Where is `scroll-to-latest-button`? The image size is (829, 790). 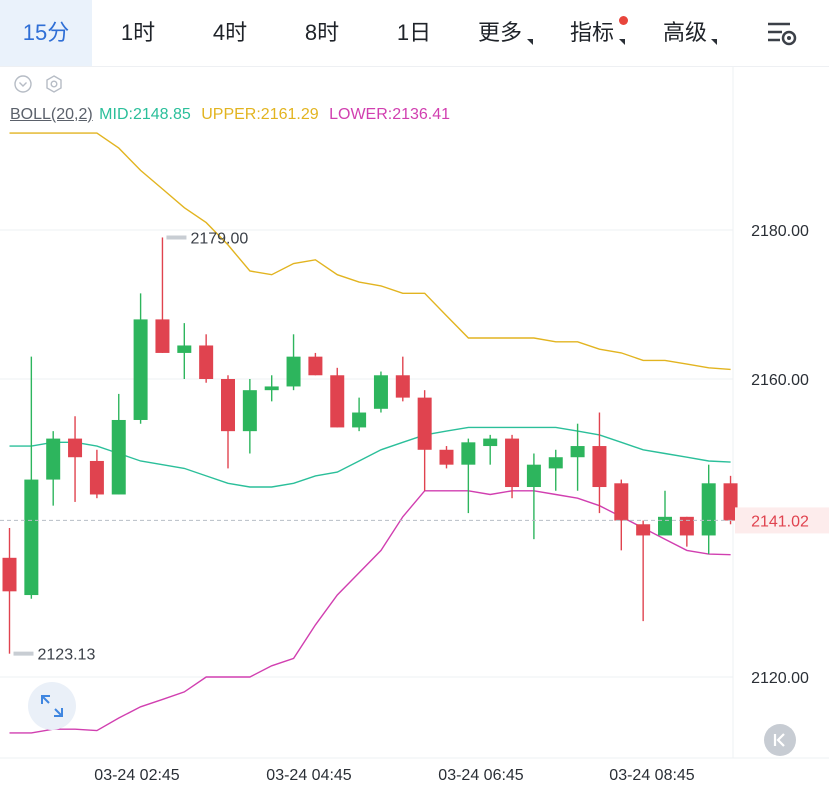 scroll-to-latest-button is located at coordinates (780, 740).